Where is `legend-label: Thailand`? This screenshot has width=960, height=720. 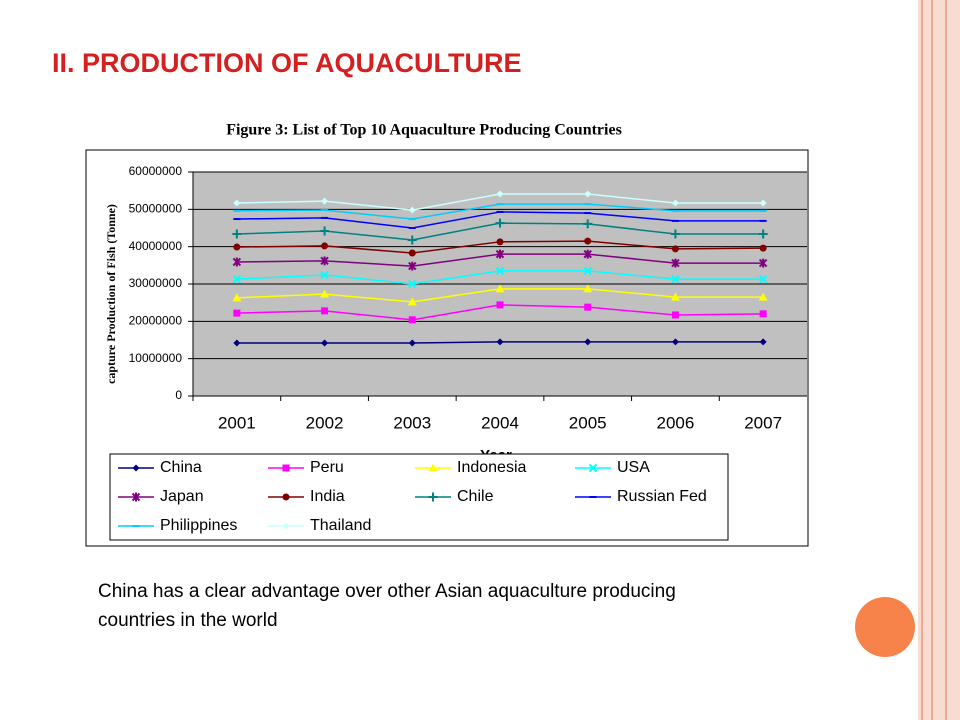
legend-label: Thailand is located at coordinates (340, 525).